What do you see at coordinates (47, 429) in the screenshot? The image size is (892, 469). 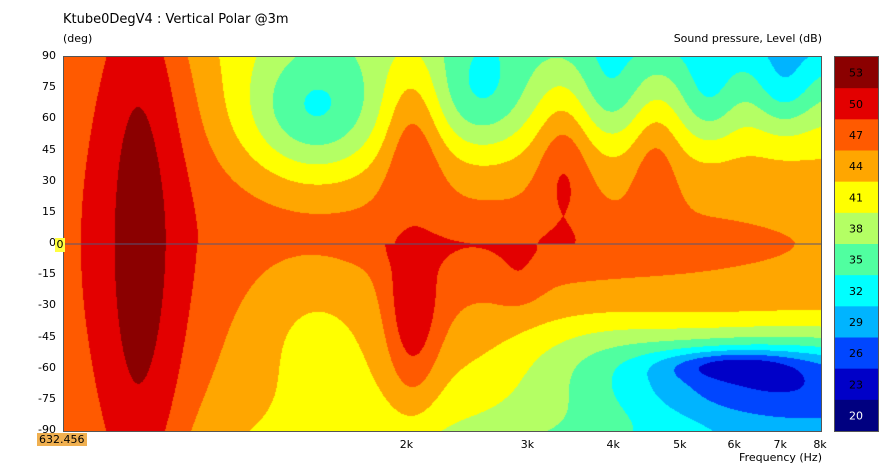 I see `y-tick-label: -90` at bounding box center [47, 429].